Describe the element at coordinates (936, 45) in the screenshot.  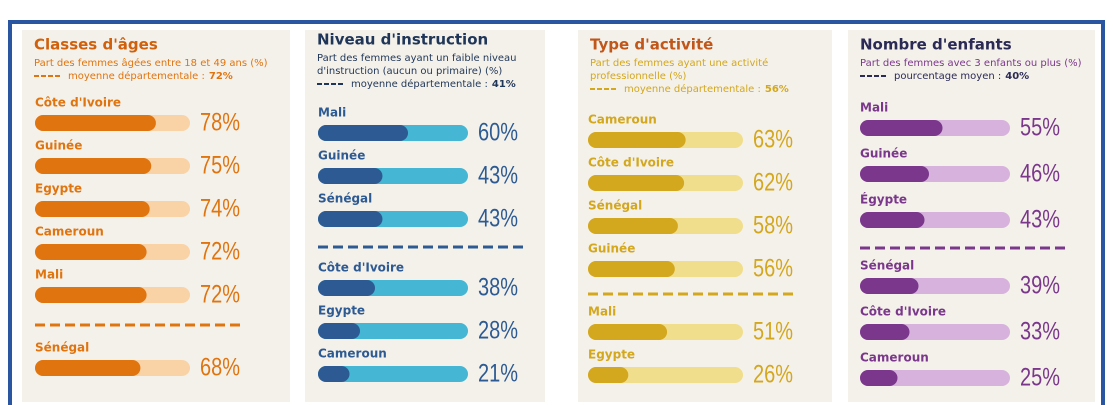
I see `panel-title: Nombre d'enfants` at that location.